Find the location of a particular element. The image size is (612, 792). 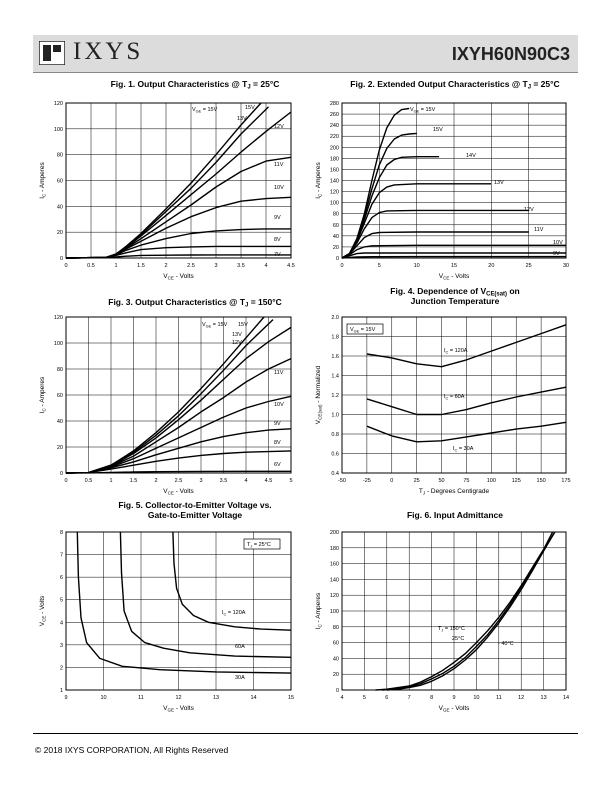

series-label: 60A is located at coordinates (240, 647).